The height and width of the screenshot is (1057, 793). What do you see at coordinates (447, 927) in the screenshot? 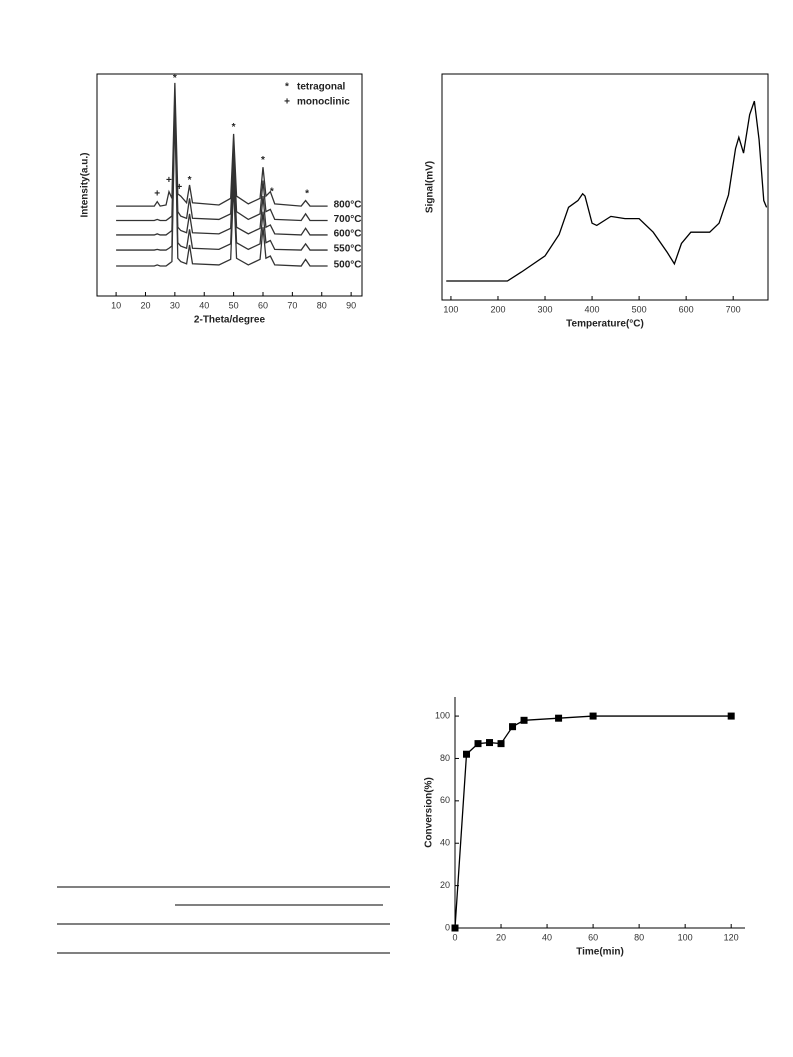
I see `y-tick-label: 0` at bounding box center [447, 927].